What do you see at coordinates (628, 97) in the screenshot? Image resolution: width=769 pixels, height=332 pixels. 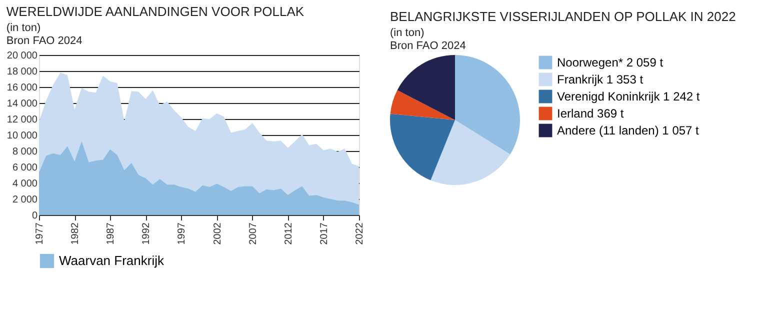 I see `legend-label: Verenigd Koninkrijk 1 242 t` at bounding box center [628, 97].